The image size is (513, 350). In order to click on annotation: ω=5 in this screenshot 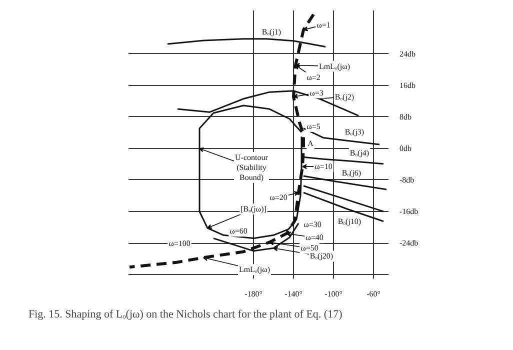, I will do `click(313, 126)`.